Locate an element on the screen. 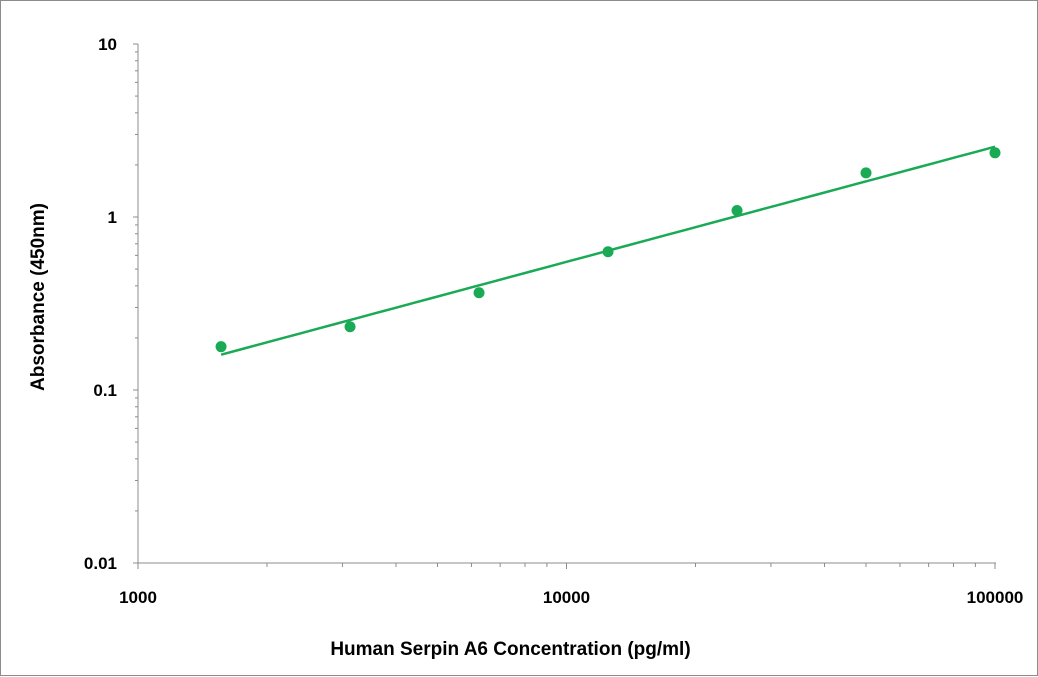  y-tick-label: 0.01 is located at coordinates (100, 563).